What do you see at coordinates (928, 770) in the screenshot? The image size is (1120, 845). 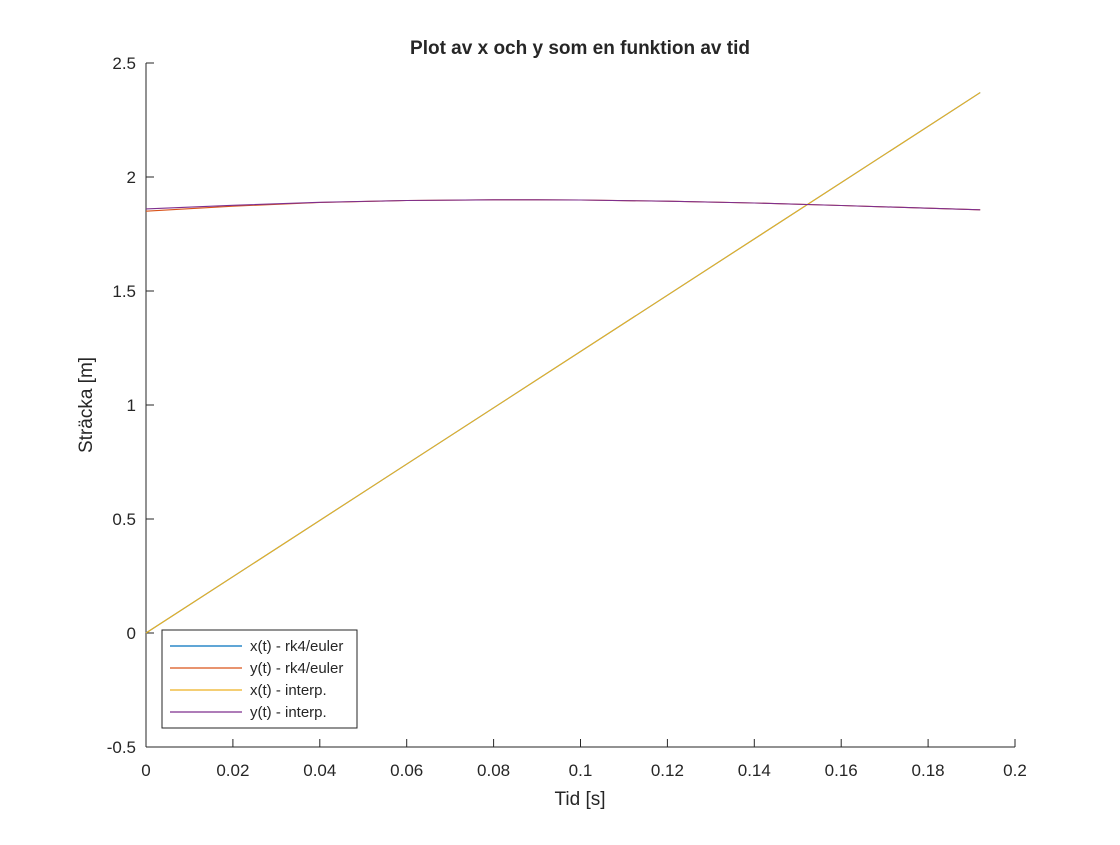 I see `x-tick-label: 0.18` at bounding box center [928, 770].